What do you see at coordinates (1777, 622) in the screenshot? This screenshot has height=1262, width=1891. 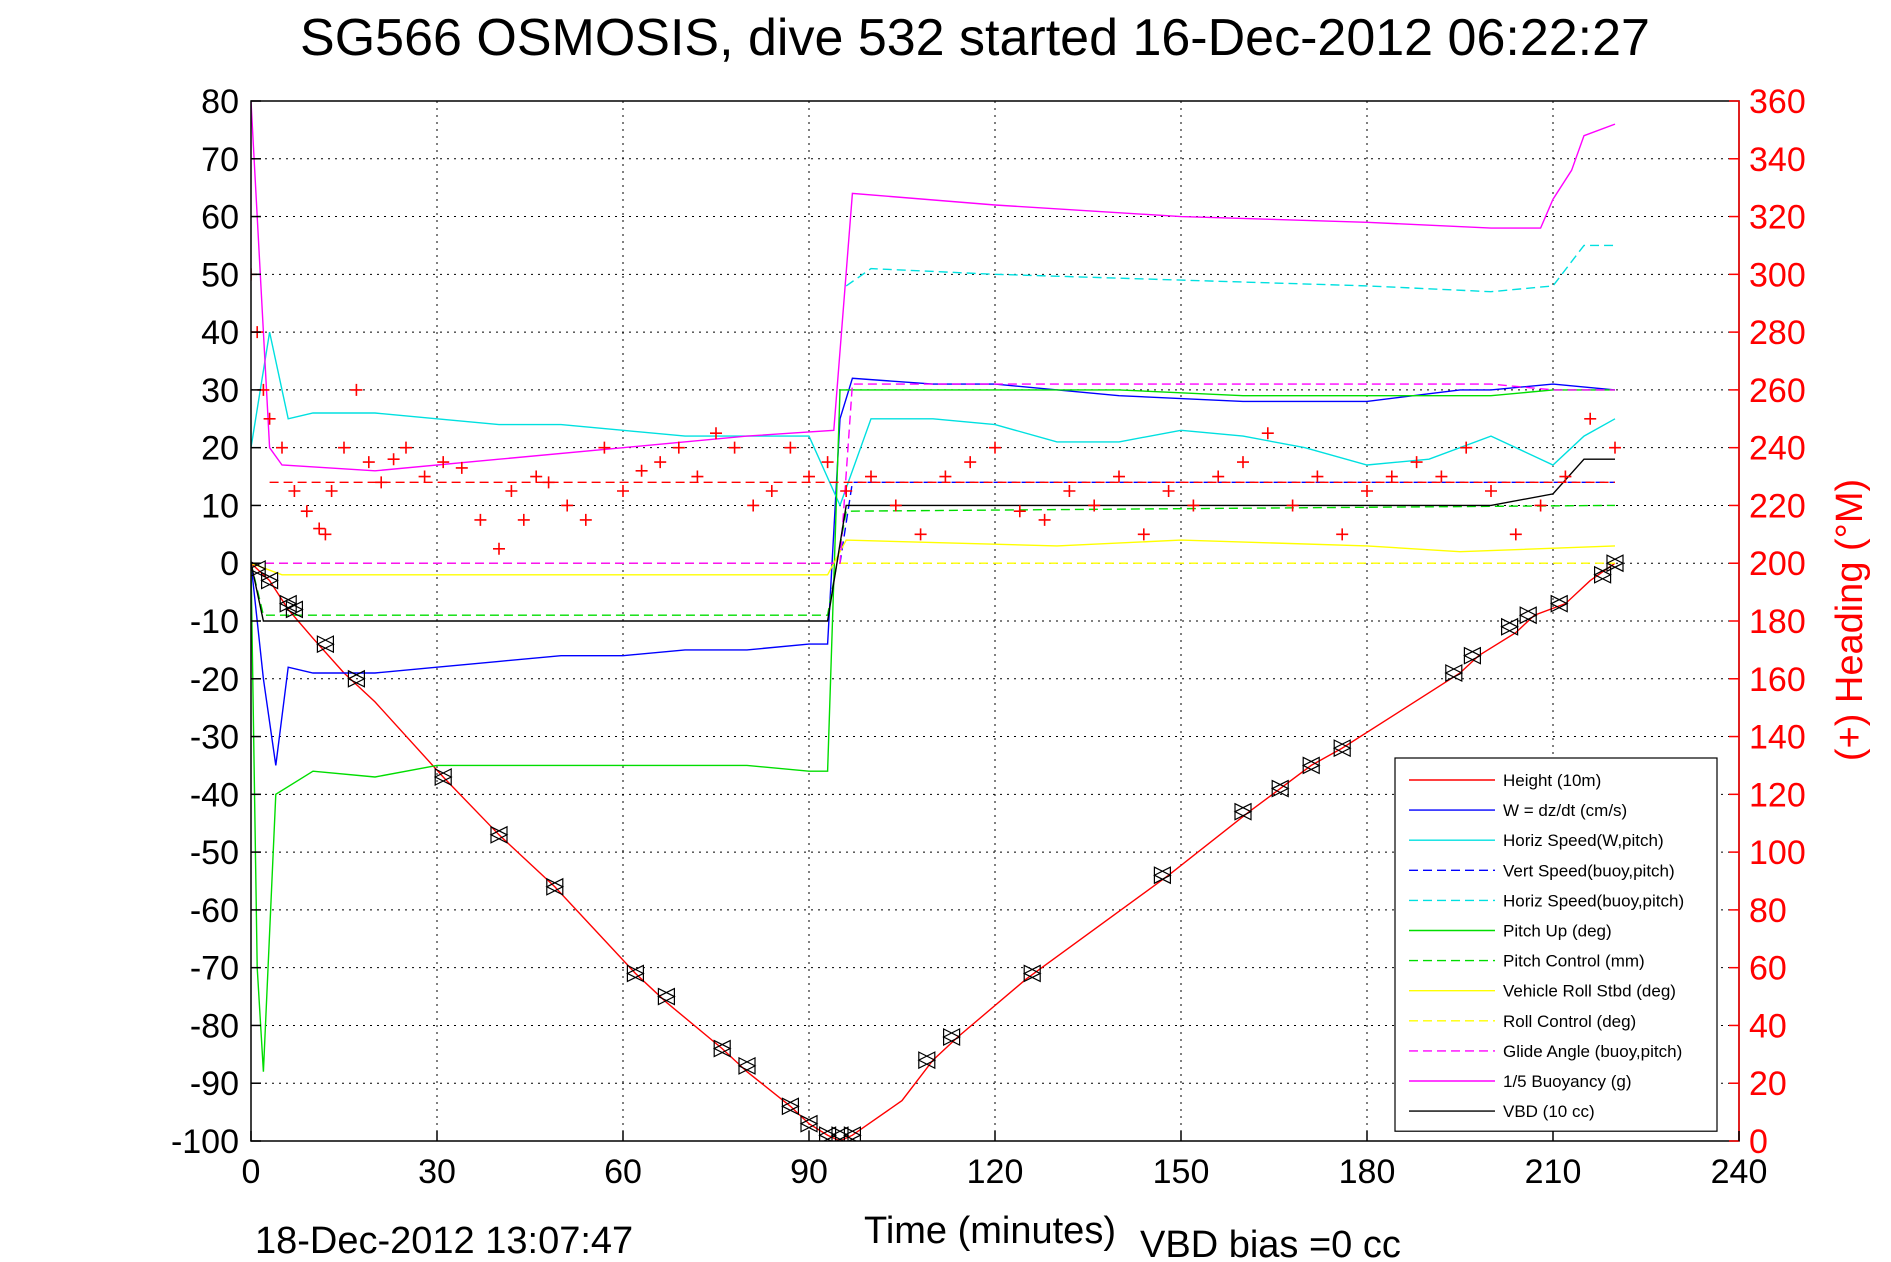 I see `right-tick-label-9: 180` at bounding box center [1777, 622].